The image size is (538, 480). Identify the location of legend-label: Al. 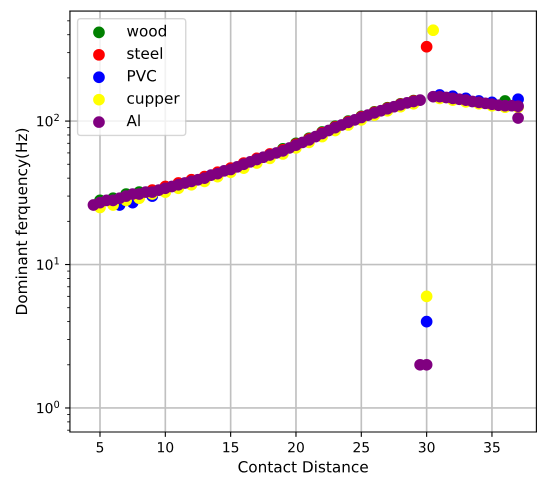
(133, 120).